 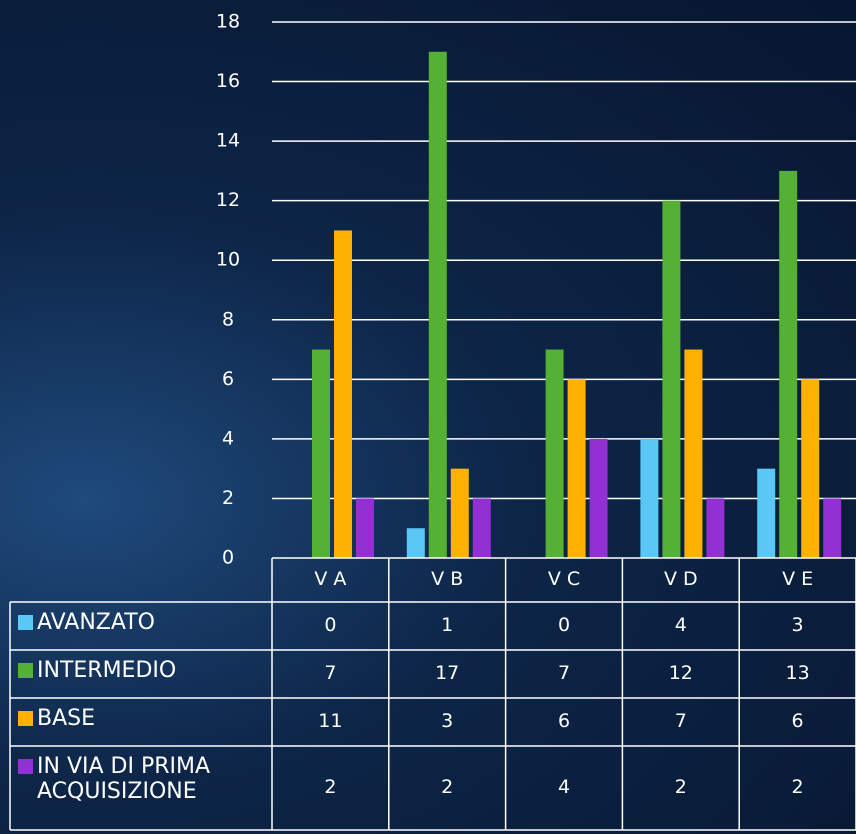 What do you see at coordinates (228, 22) in the screenshot?
I see `y-tick-label: 18` at bounding box center [228, 22].